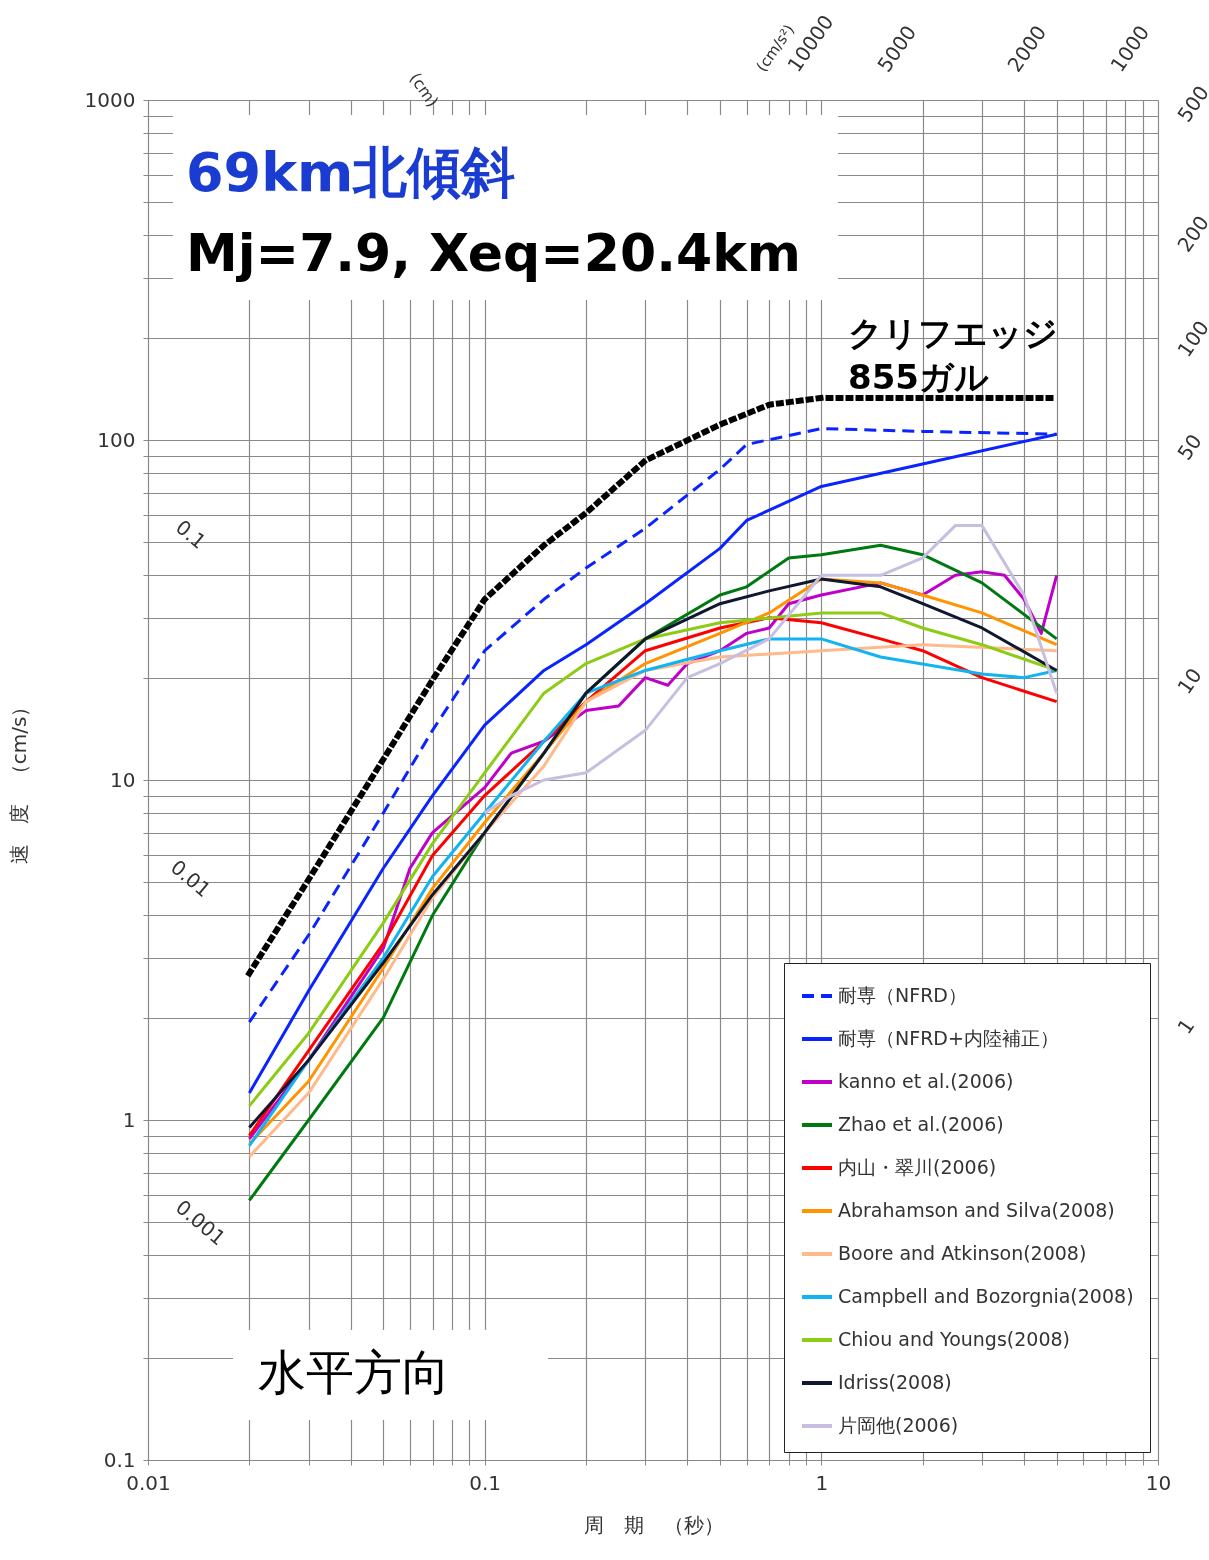 This screenshot has height=1560, width=1209. What do you see at coordinates (148, 1482) in the screenshot?
I see `x-tick-label: 0.01` at bounding box center [148, 1482].